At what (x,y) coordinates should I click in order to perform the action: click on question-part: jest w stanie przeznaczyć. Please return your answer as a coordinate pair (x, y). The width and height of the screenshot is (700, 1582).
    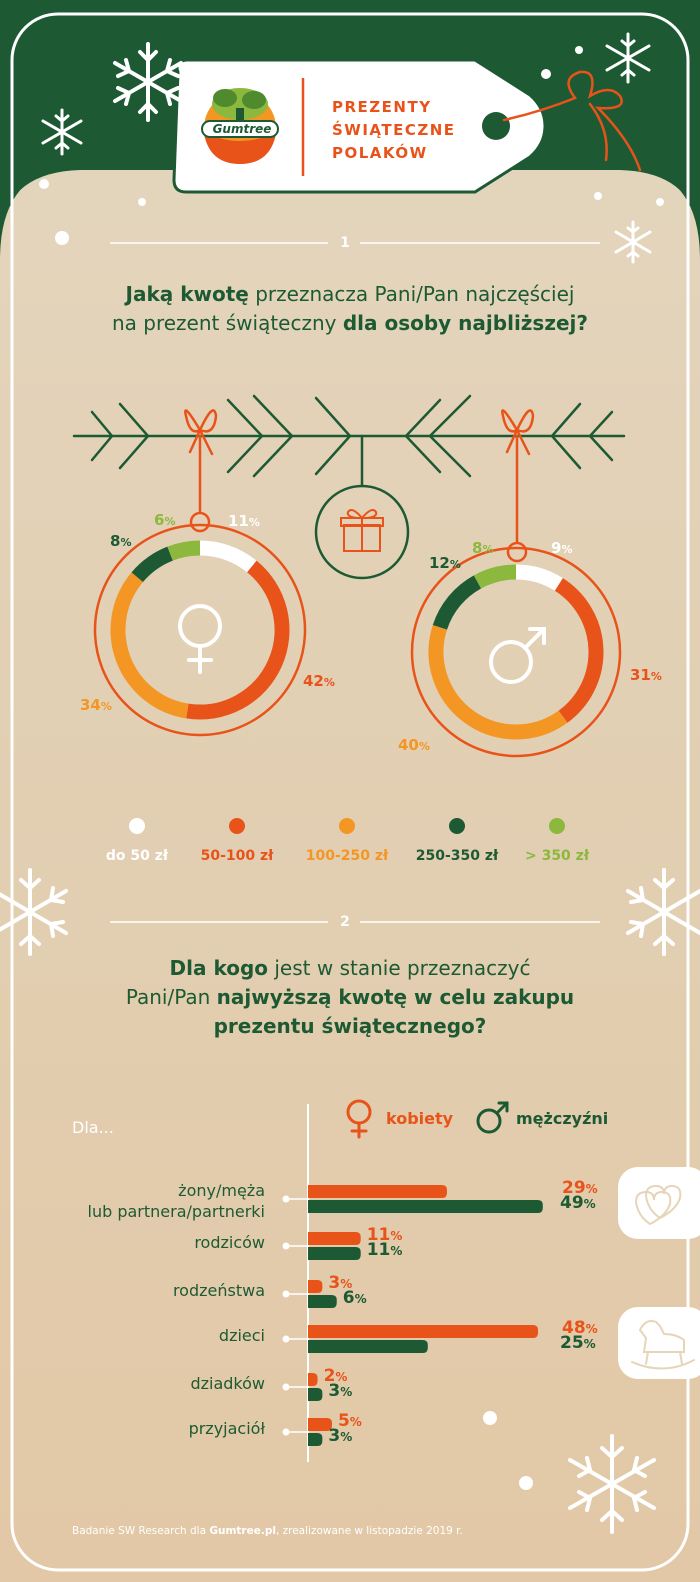
    Looking at the image, I should click on (399, 968).